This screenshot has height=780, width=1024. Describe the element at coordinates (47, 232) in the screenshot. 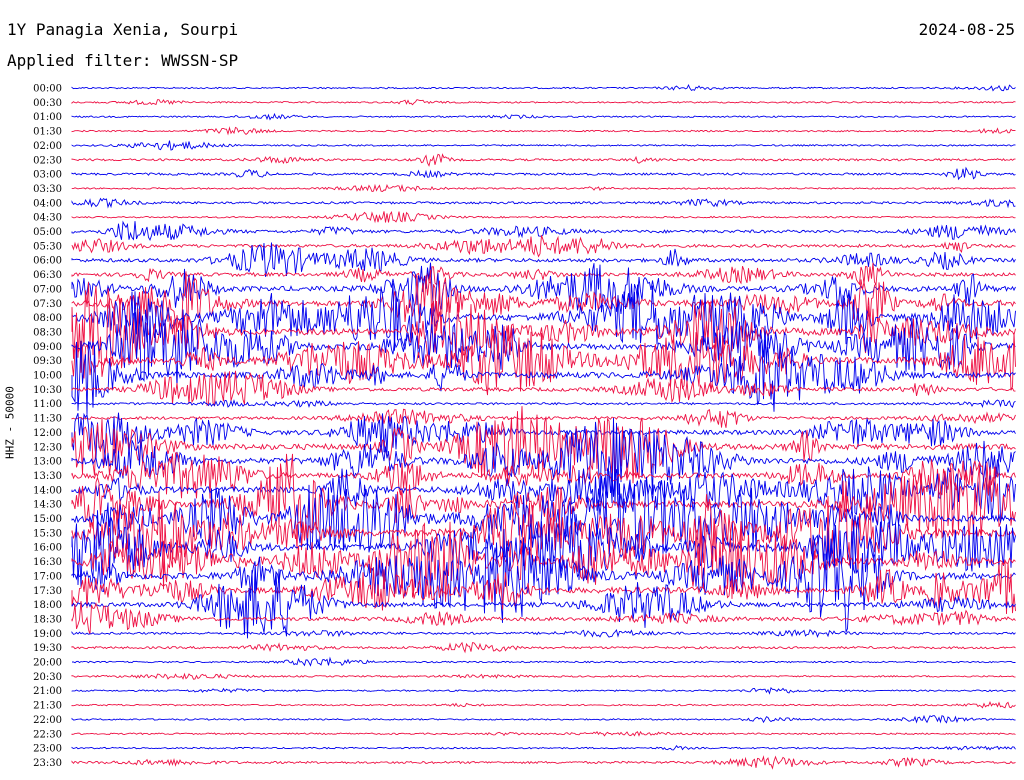

I see `row-label: 05:00` at that location.